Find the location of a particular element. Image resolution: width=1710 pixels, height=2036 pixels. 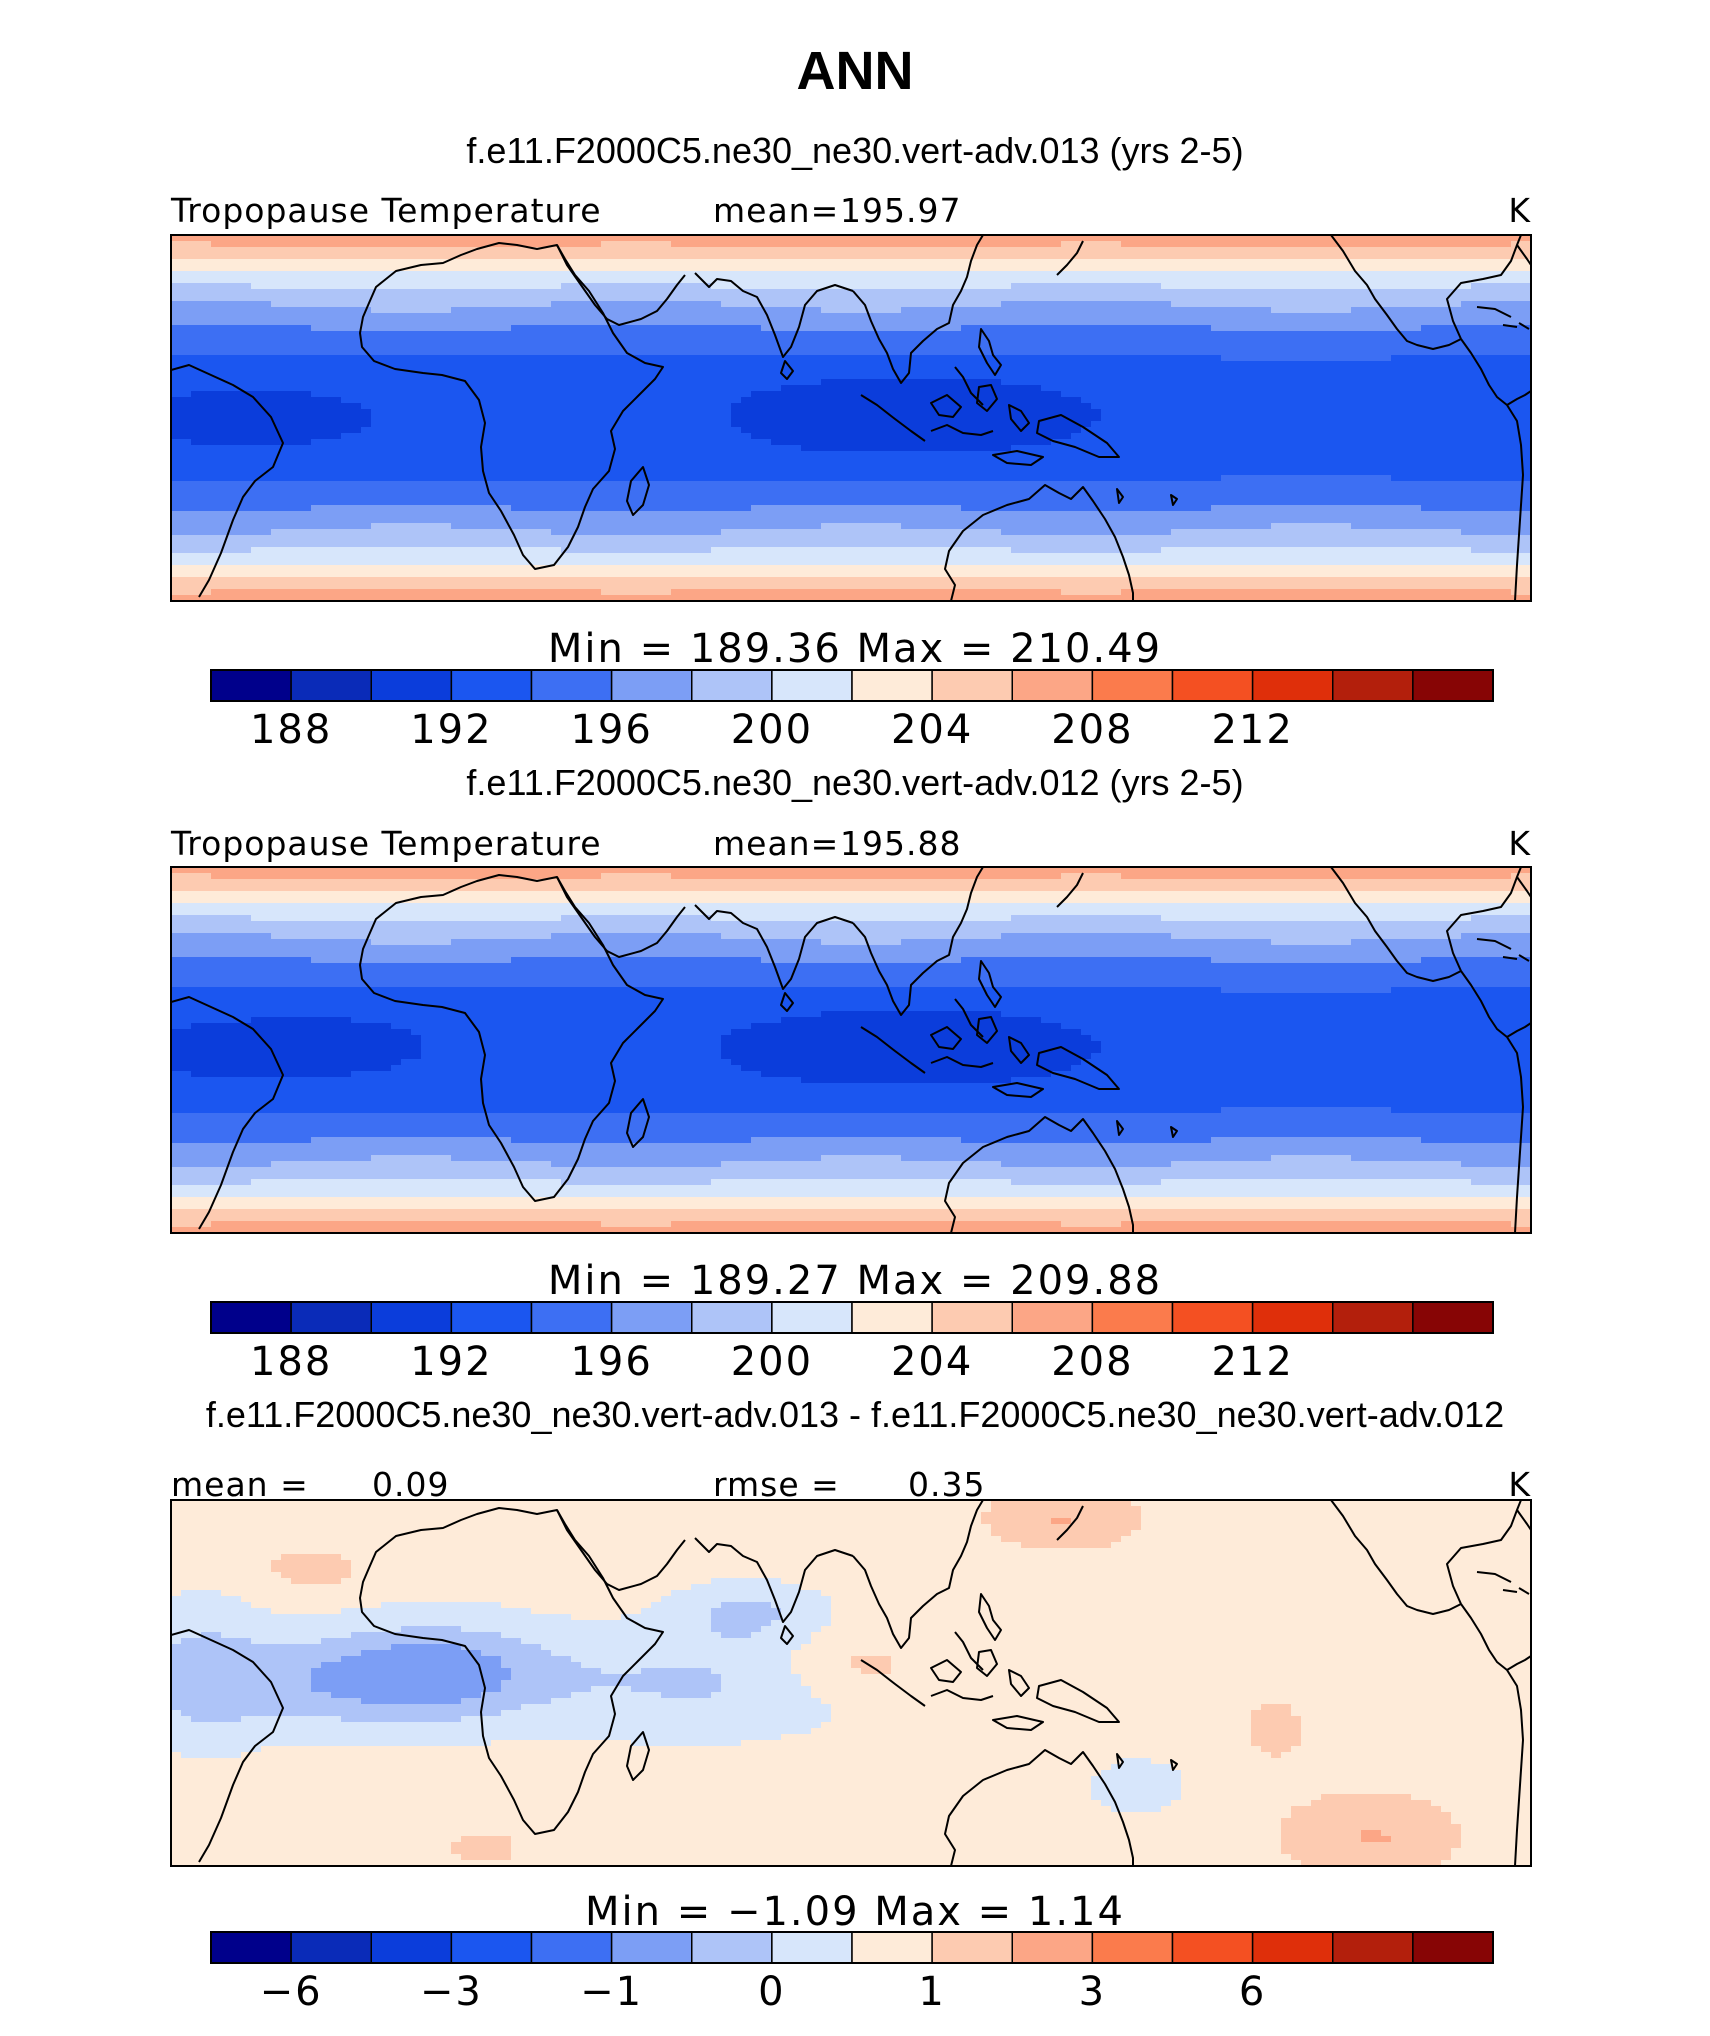

colorbar-tick-label: 192 is located at coordinates (451, 1362).